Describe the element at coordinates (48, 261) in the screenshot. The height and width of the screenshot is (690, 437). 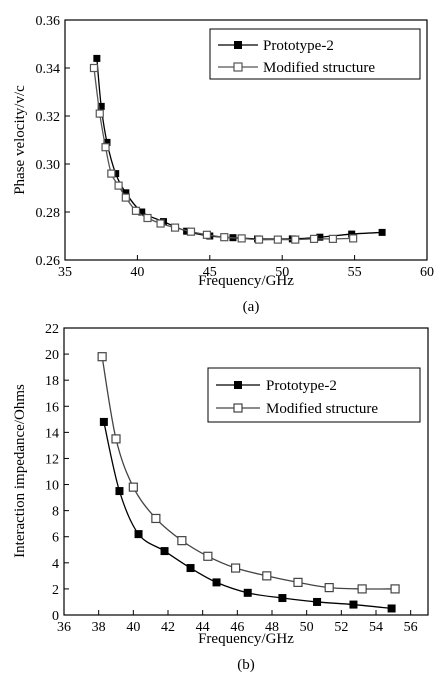
I see `chart-a-y-tick-label: 0.26` at that location.